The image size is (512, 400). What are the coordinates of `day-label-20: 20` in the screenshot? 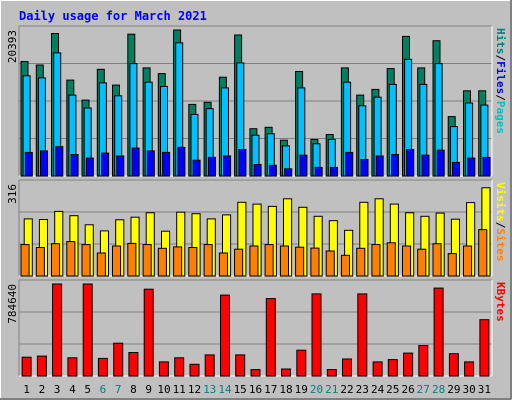 It's located at (316, 389).